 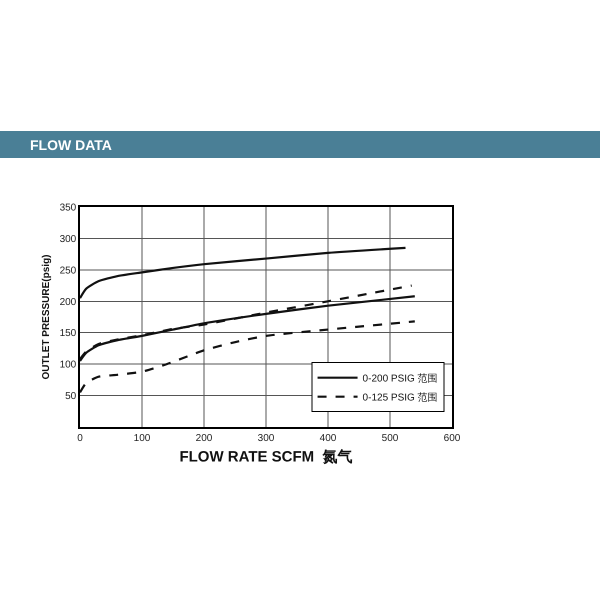 I want to click on x-tick-label: 200, so click(x=204, y=438).